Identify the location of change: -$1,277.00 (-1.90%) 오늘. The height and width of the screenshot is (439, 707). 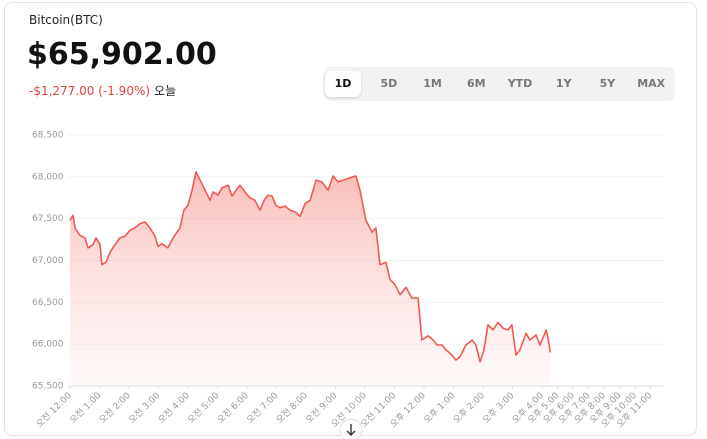
(102, 90).